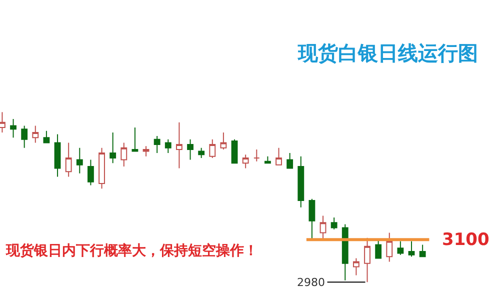  I want to click on annotation: 现货银日内下行概率大，保持短空操作！, so click(131, 250).